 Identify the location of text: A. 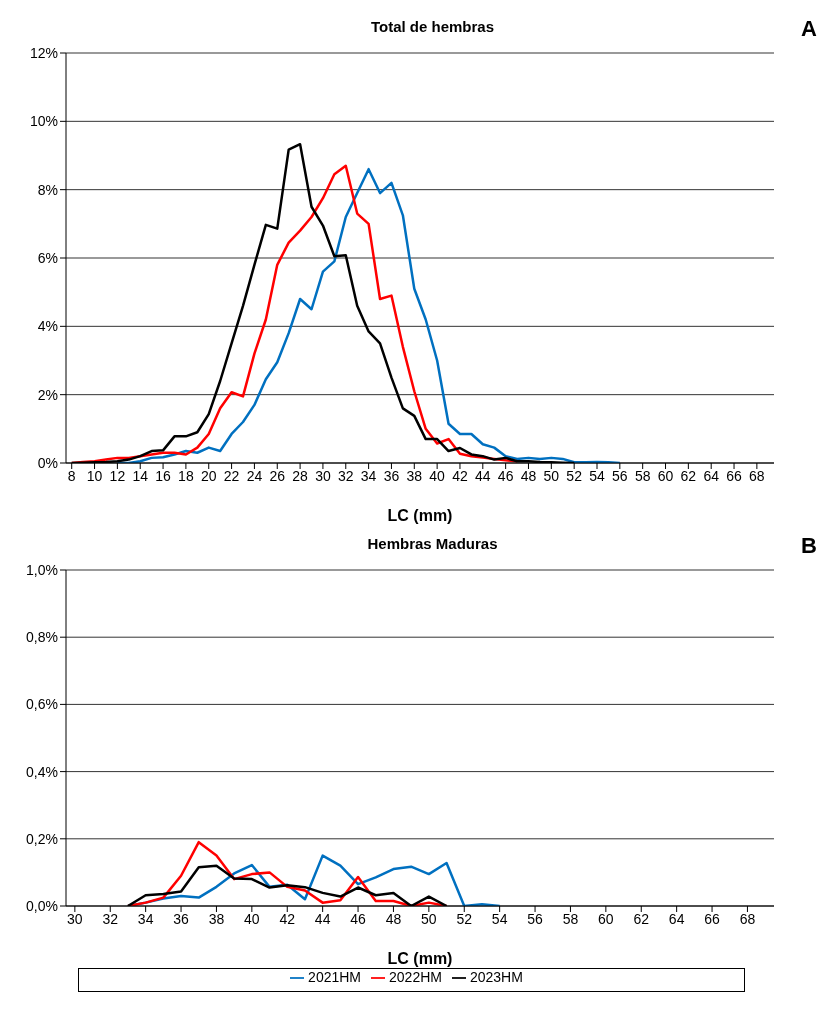
(809, 29).